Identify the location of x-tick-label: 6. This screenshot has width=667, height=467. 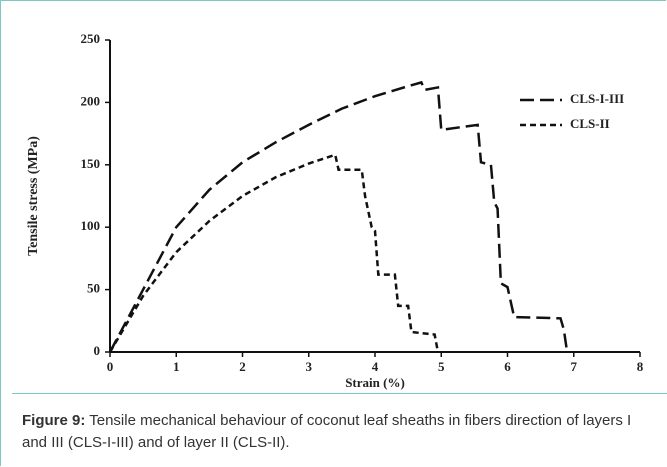
(507, 366).